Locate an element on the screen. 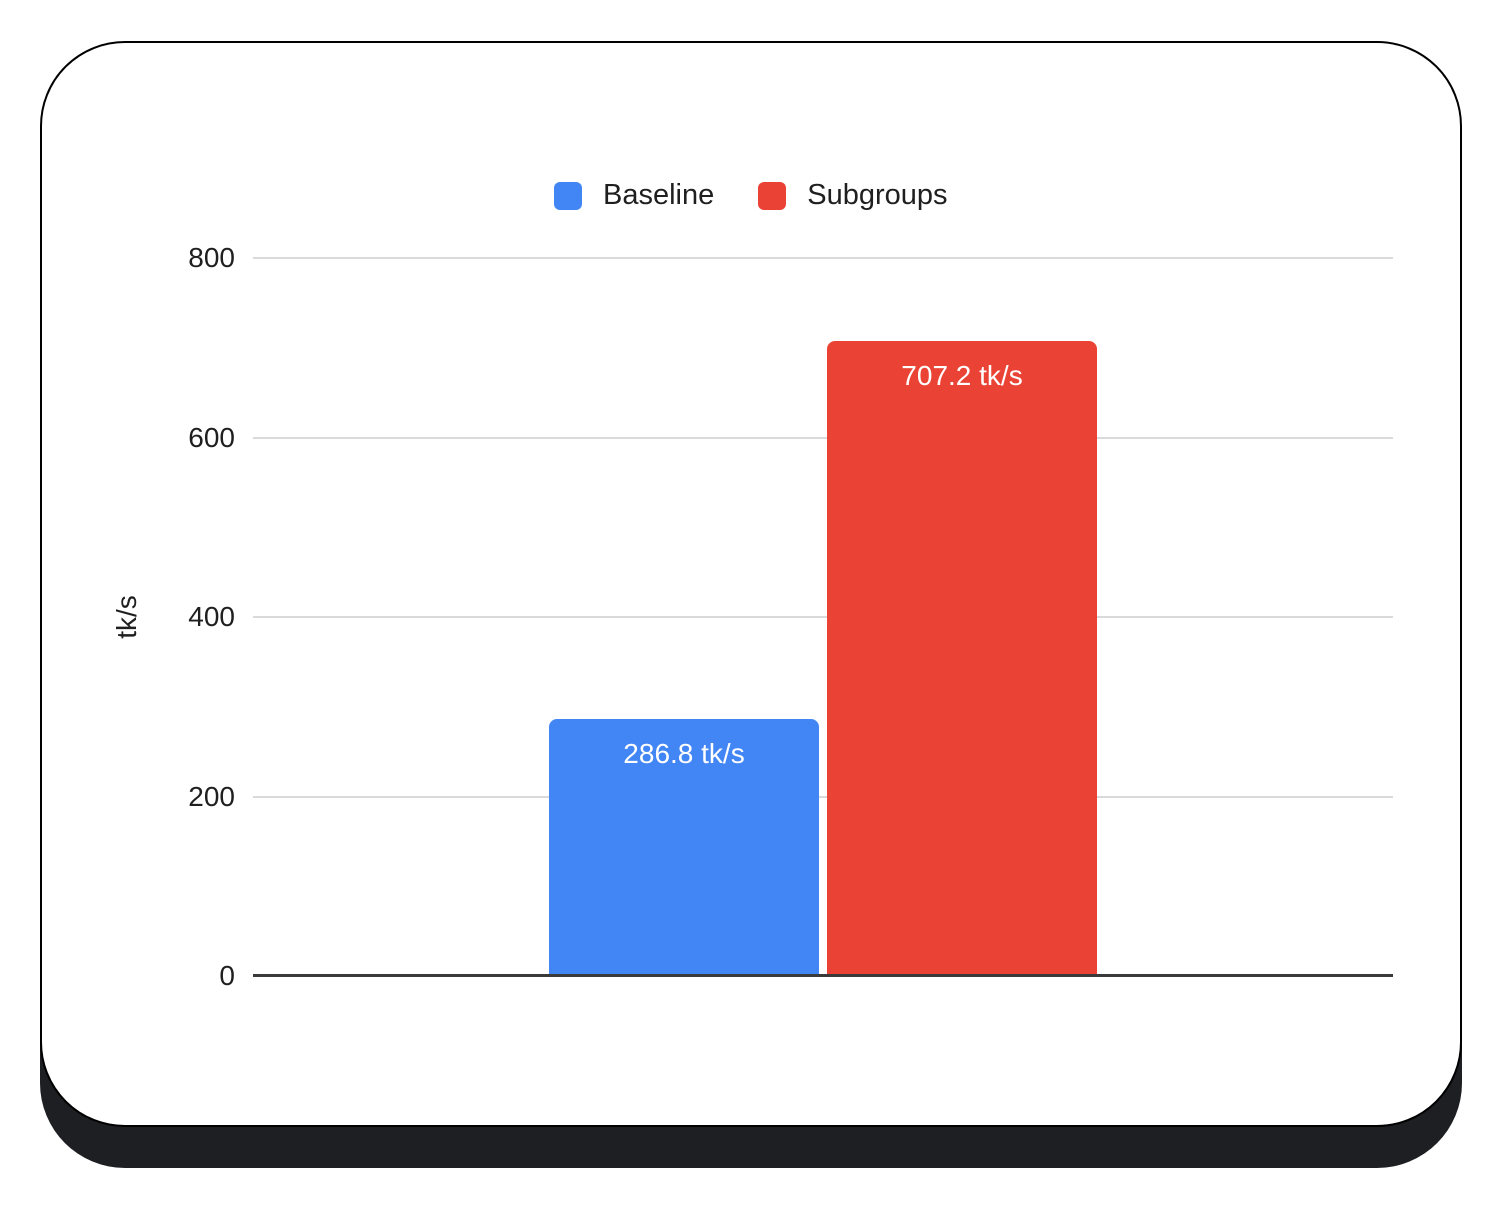 This screenshot has width=1508, height=1222. legend-swatch-subgroups is located at coordinates (772, 195).